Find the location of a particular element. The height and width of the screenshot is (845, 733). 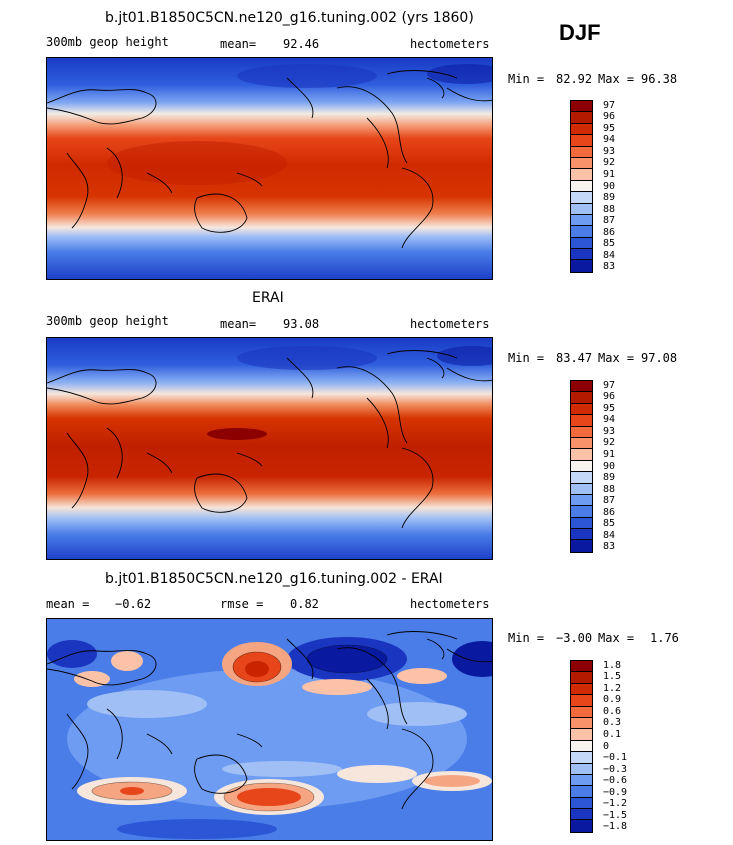

panel-3-min-value: −3.00 is located at coordinates (574, 638).